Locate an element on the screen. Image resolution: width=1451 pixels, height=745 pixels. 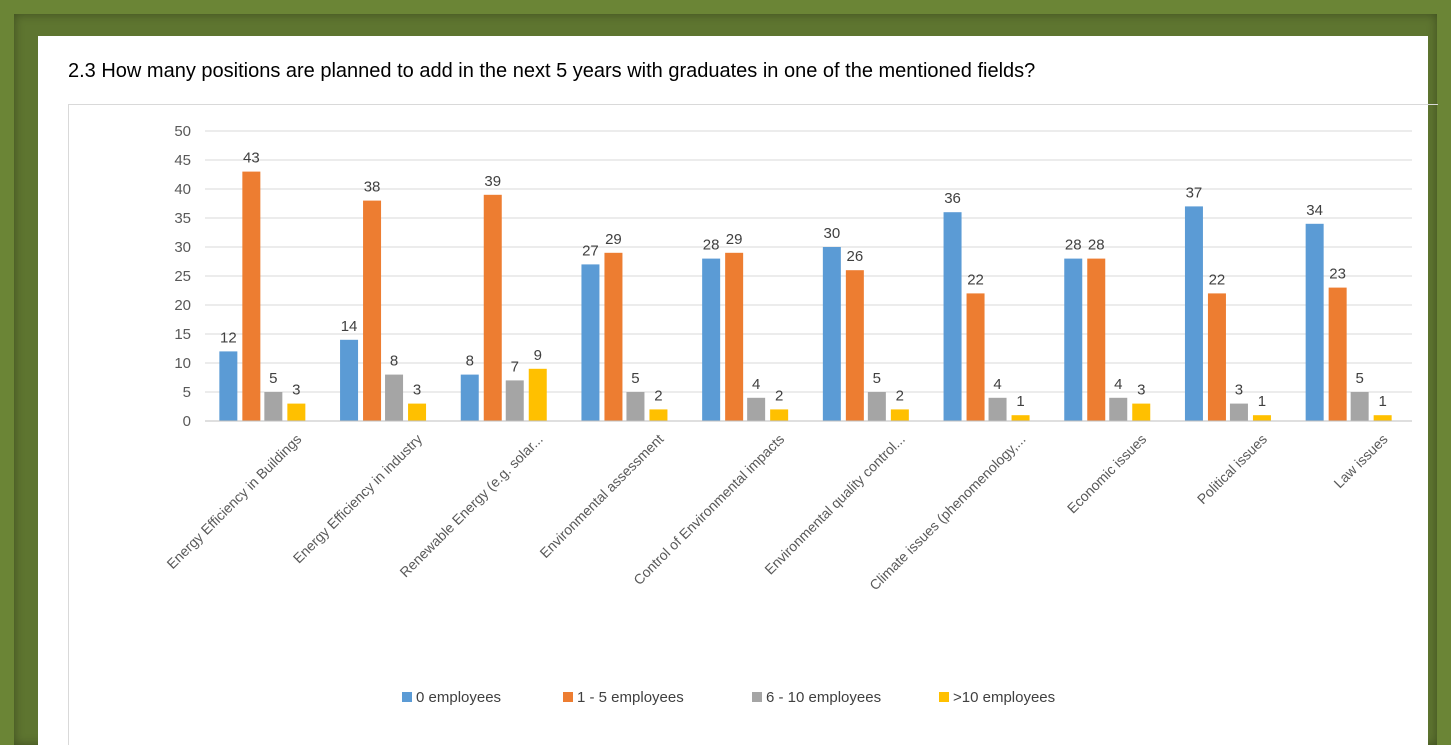
data-label: 26 is located at coordinates (855, 256).